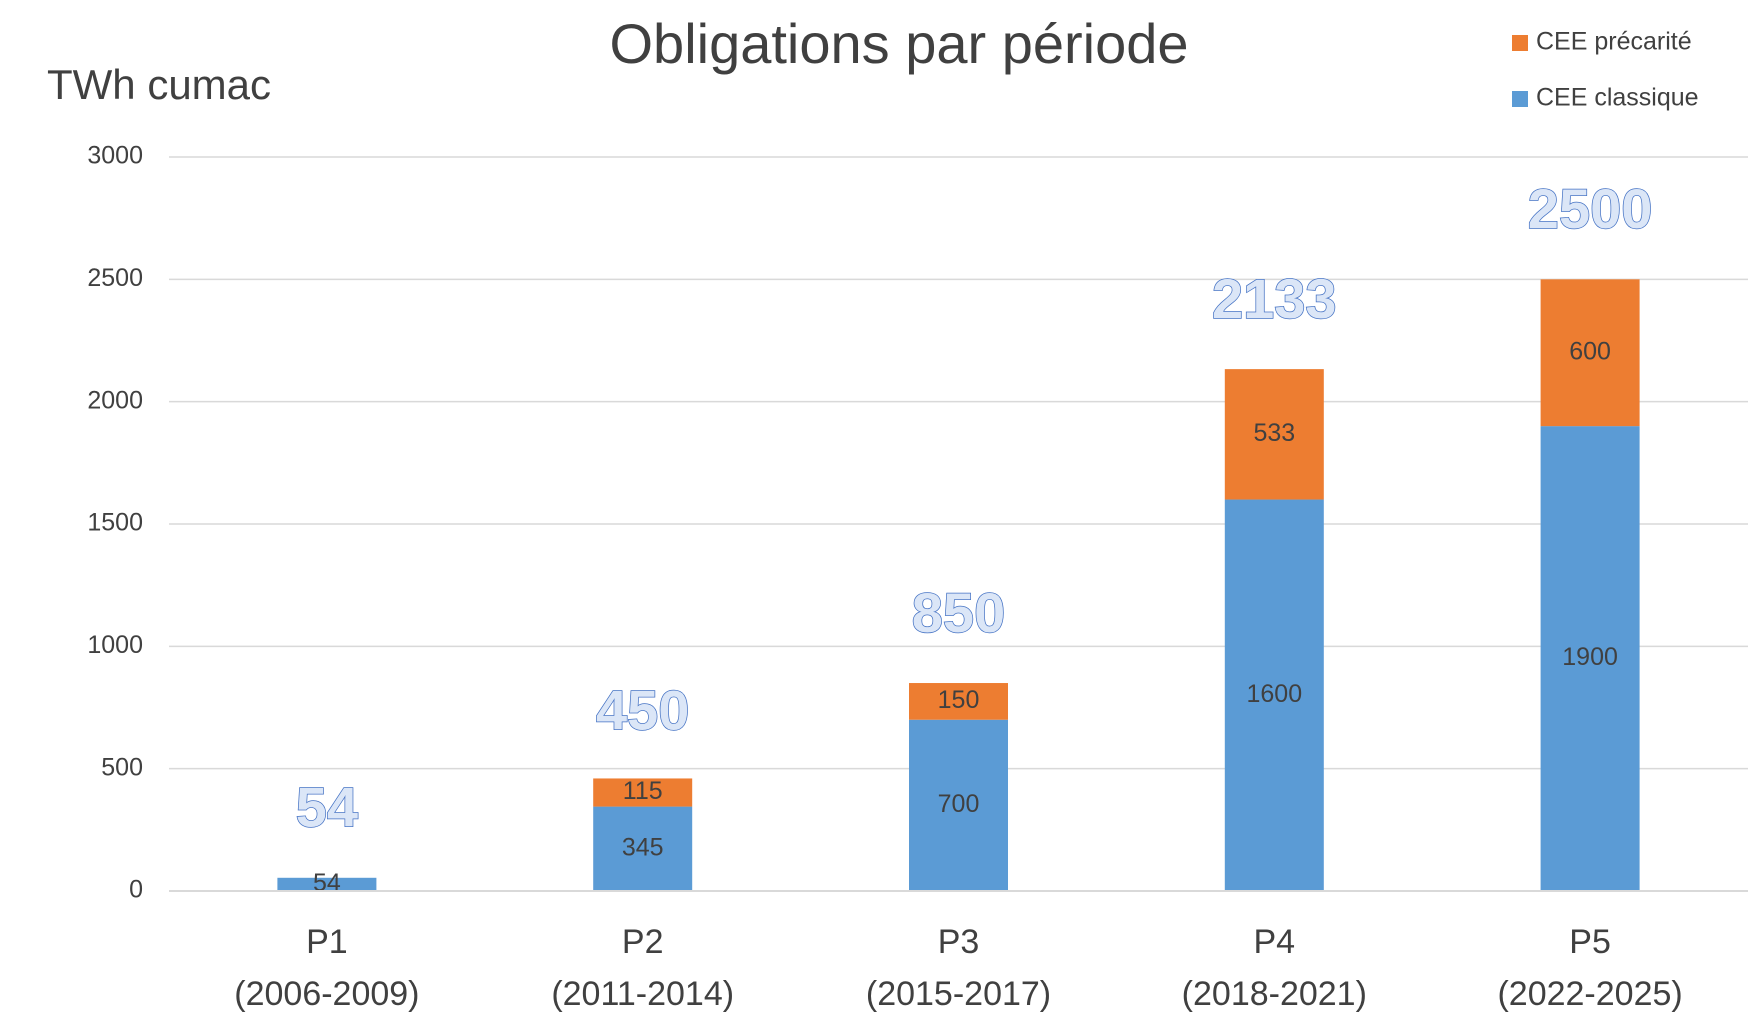 The image size is (1754, 1013). What do you see at coordinates (1274, 994) in the screenshot?
I see `x-tick-sublabel: (2018-2021)` at bounding box center [1274, 994].